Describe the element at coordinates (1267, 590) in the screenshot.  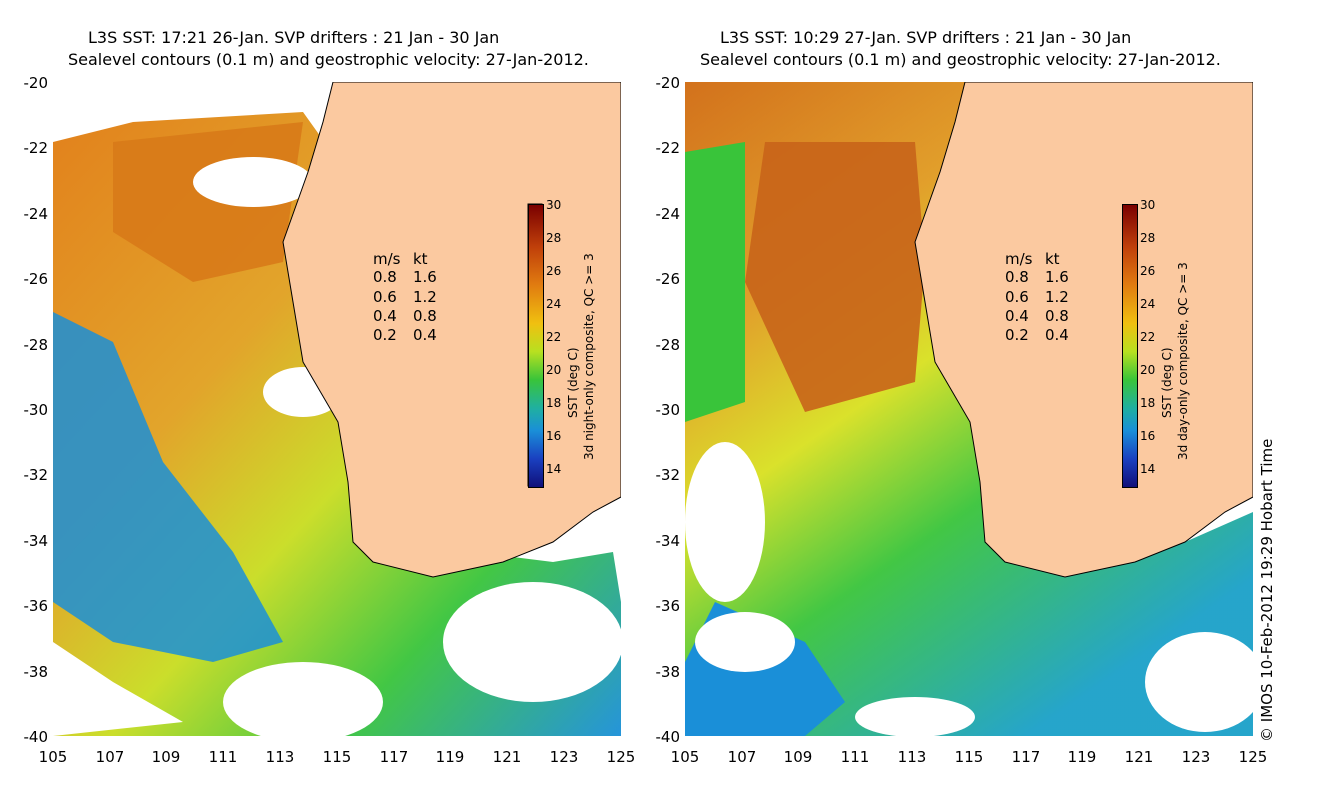
I see `credit-text: © IMOS 10-Feb-2012 19:29 Hobart Time` at that location.